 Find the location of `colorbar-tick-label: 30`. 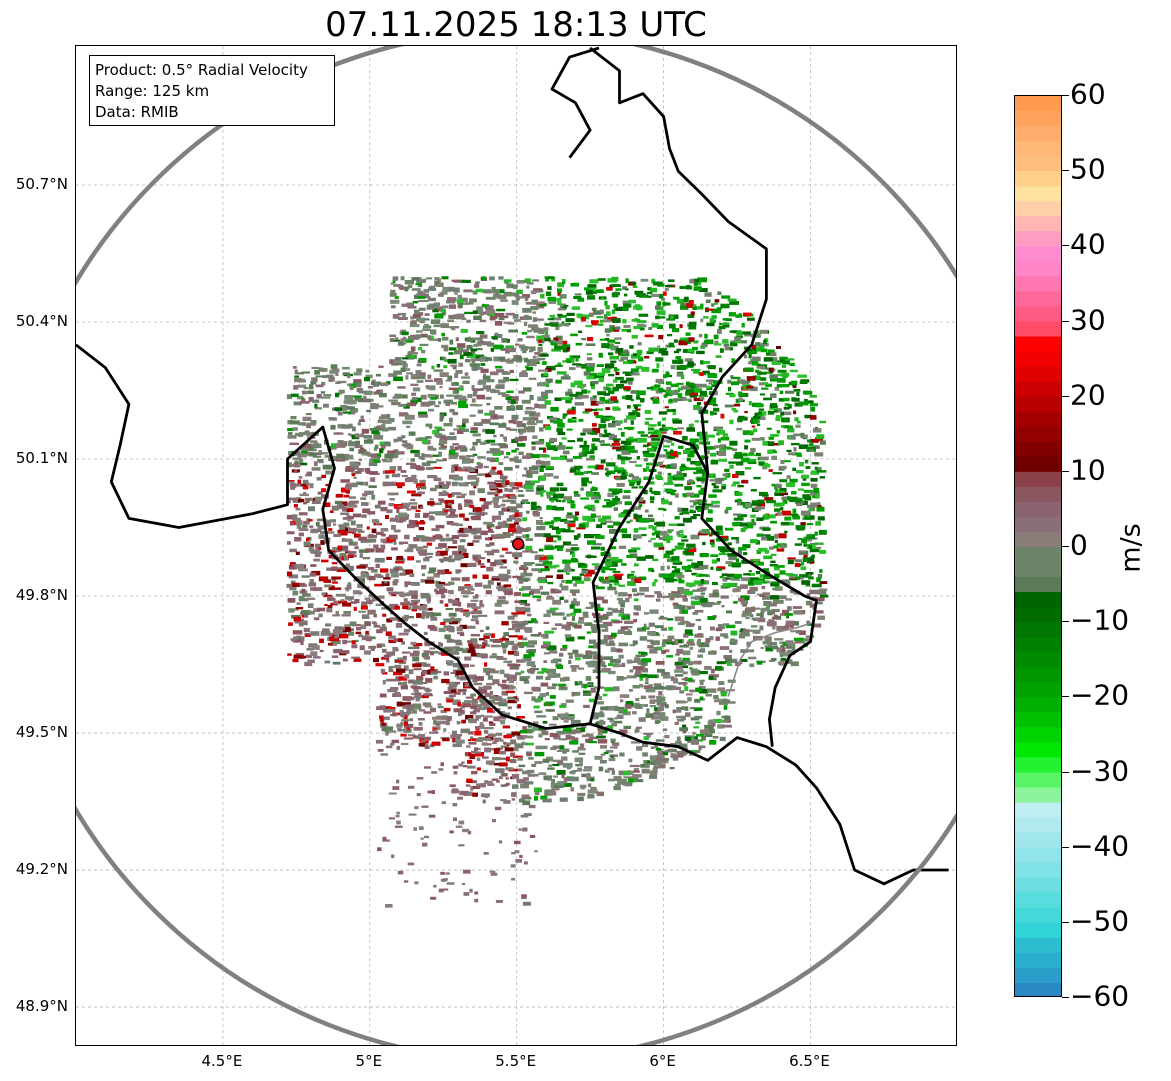

colorbar-tick-label: 30 is located at coordinates (1088, 319).